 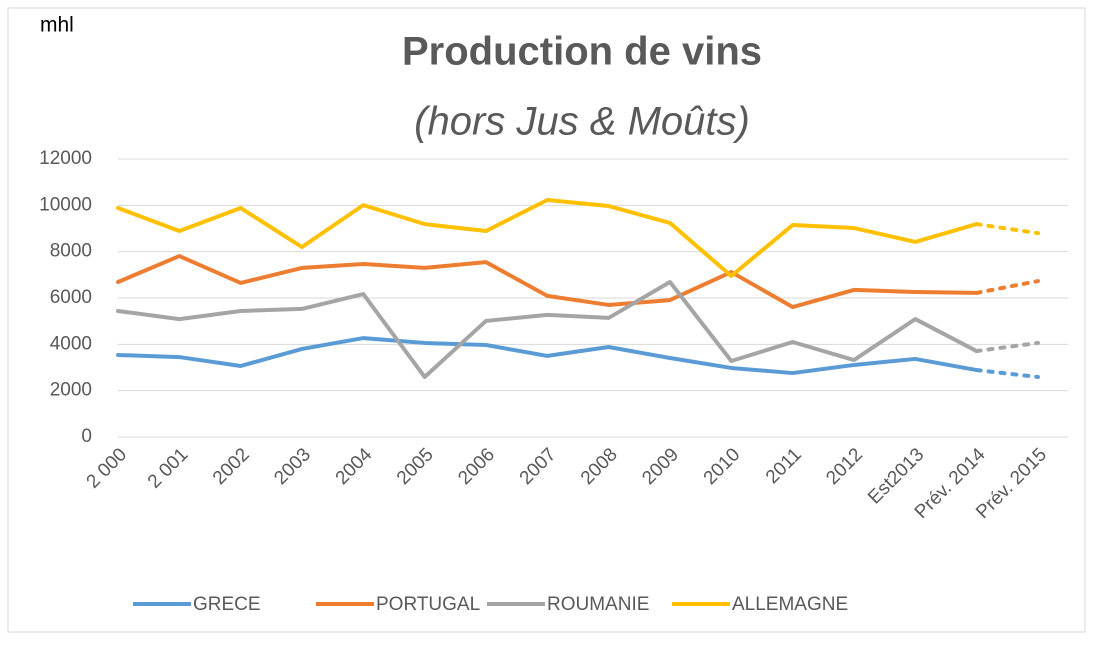 What do you see at coordinates (790, 604) in the screenshot?
I see `legend-label: ALLEMAGNE` at bounding box center [790, 604].